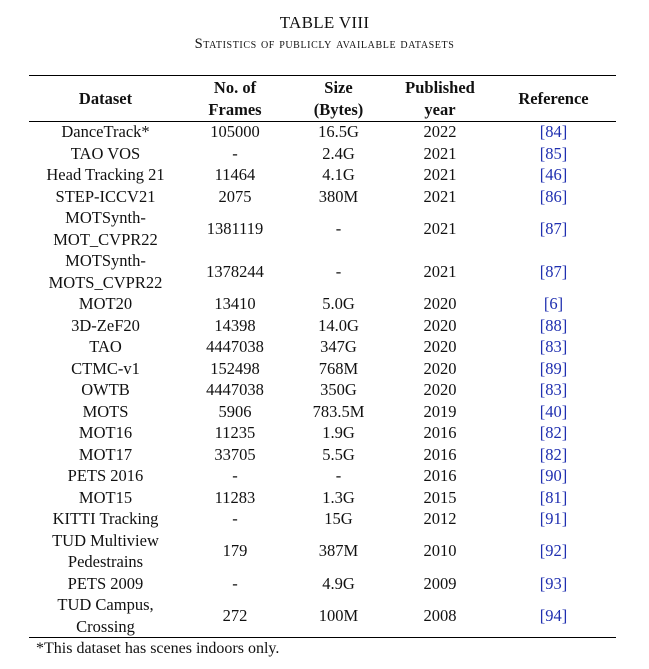 Image resolution: width=649 pixels, height=669 pixels. What do you see at coordinates (322, 228) in the screenshot?
I see `table-row: MOTSynth-MOT_CVPR22 1381119 - 2021 [87]` at bounding box center [322, 228].